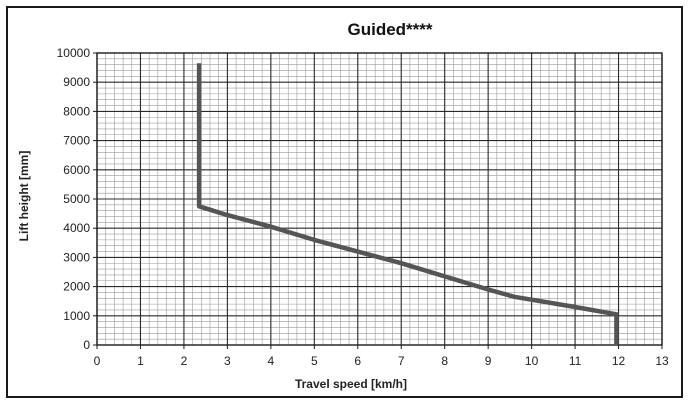 This screenshot has height=403, width=689. I want to click on x-tick-label: 2, so click(184, 361).